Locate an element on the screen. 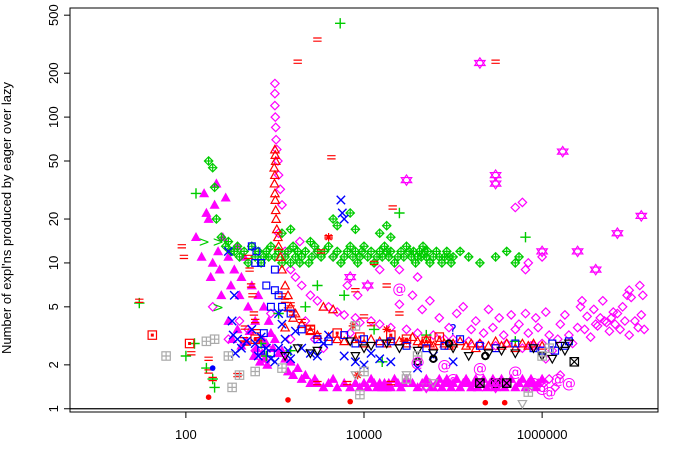 Image resolution: width=679 pixels, height=468 pixels. data-point: ? is located at coordinates (452, 330).